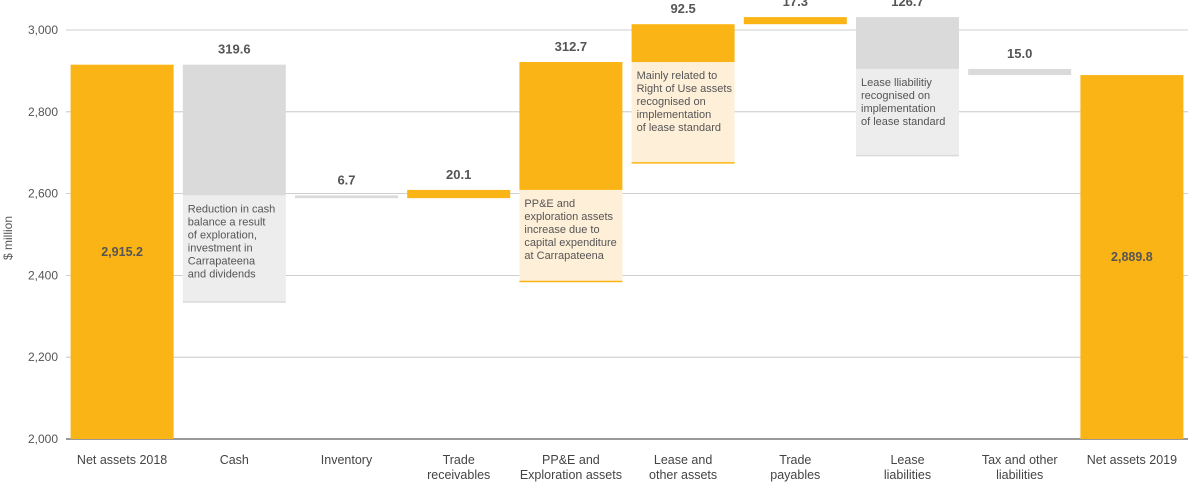 The width and height of the screenshot is (1188, 487). What do you see at coordinates (549, 204) in the screenshot?
I see `note-line: PP&E and` at bounding box center [549, 204].